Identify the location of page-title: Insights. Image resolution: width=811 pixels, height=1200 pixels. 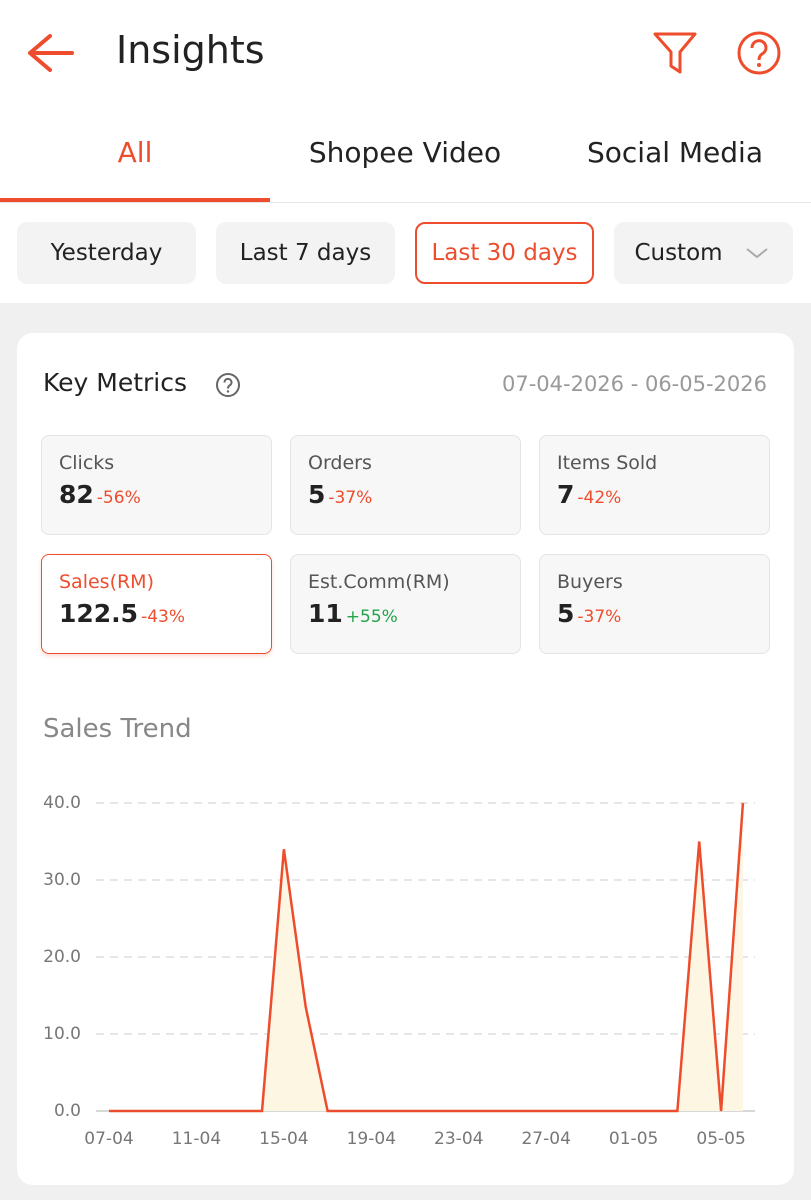
(190, 50).